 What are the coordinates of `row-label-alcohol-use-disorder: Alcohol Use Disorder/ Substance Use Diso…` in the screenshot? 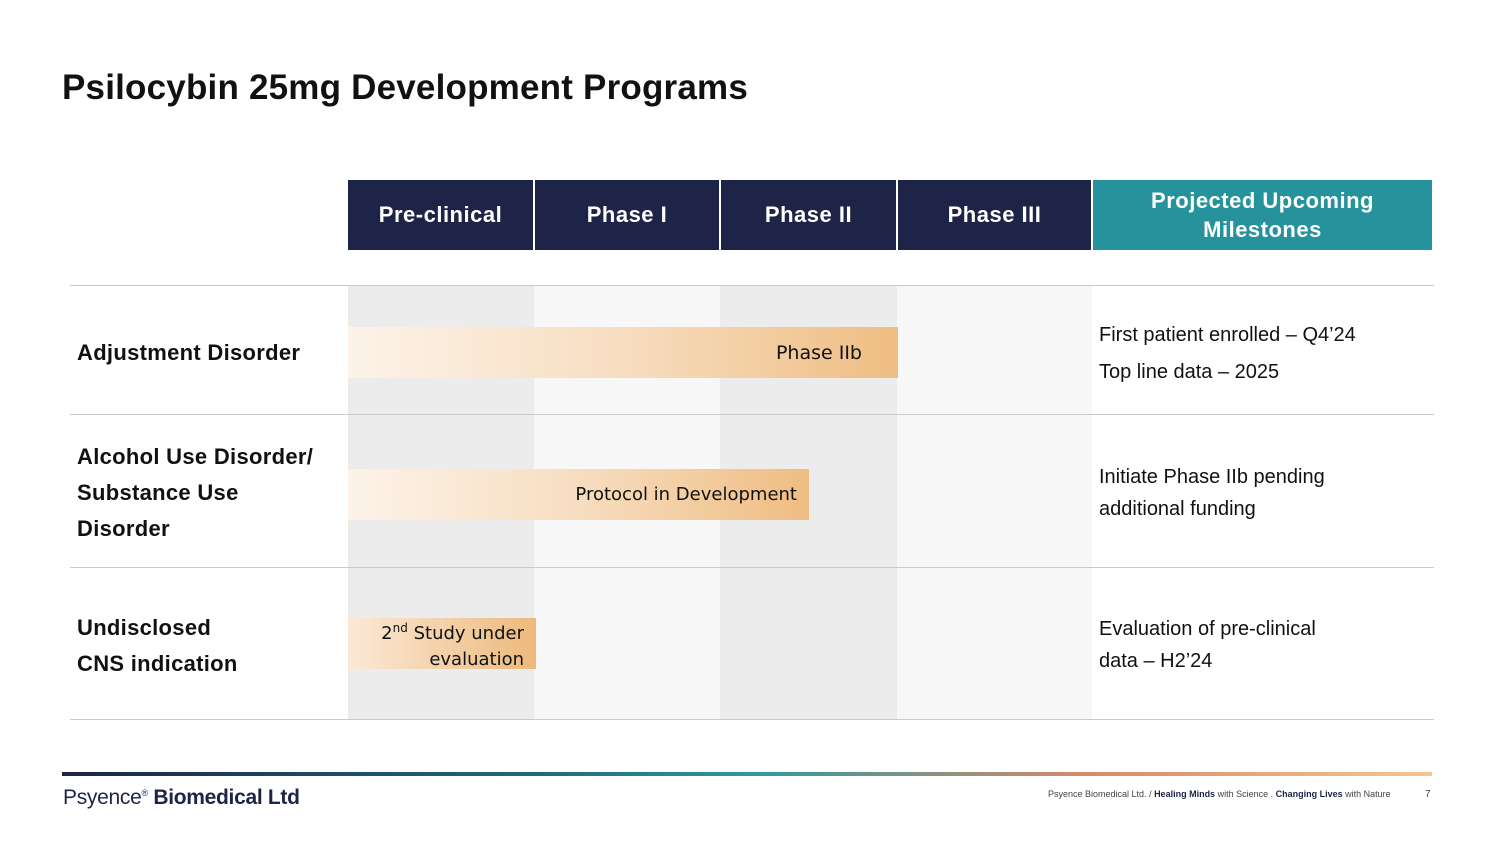 It's located at (195, 492).